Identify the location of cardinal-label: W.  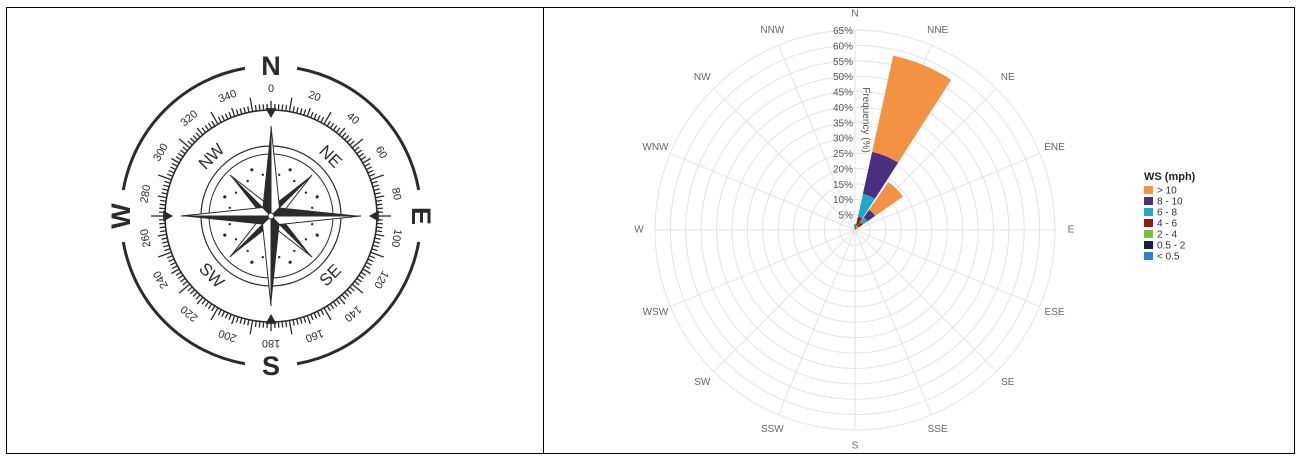
(121, 216).